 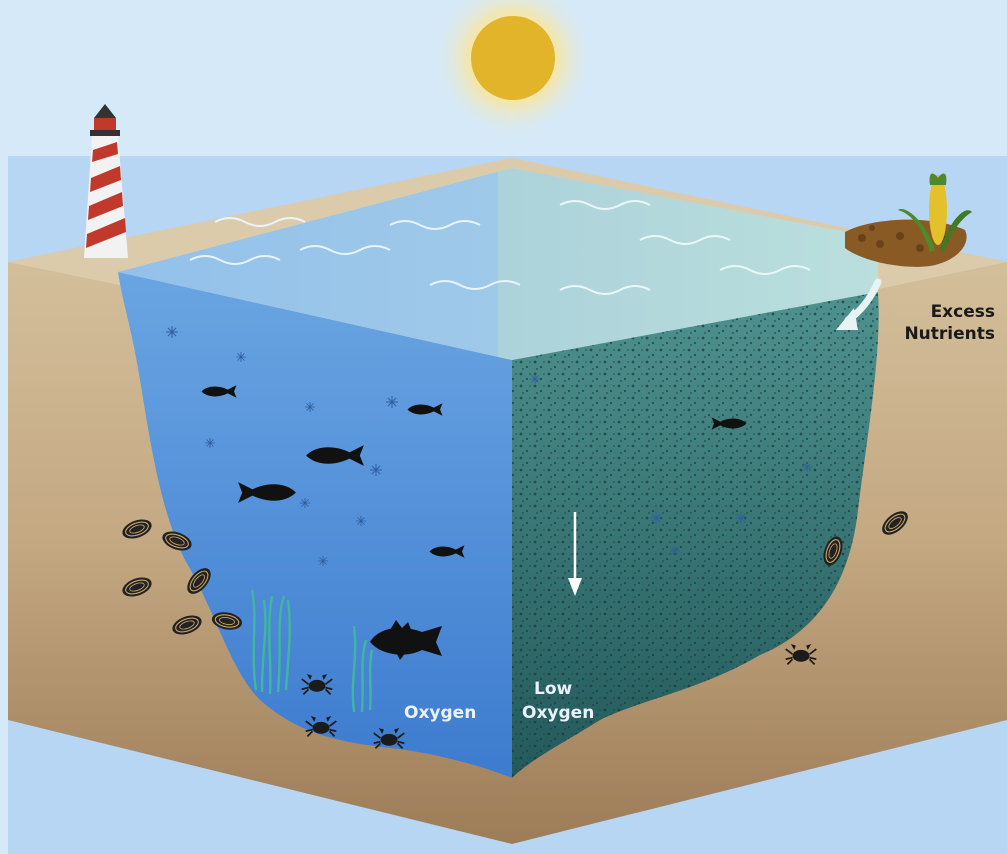 What do you see at coordinates (963, 312) in the screenshot?
I see `excess-nutrients-label-line1: Excess` at bounding box center [963, 312].